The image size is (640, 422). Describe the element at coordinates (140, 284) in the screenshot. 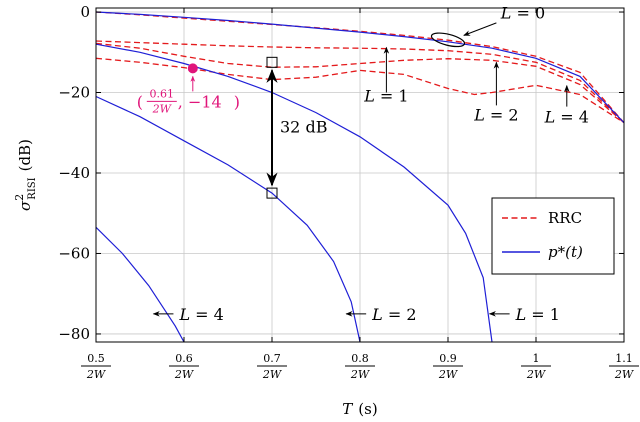

I see `series-line-pstar-L4` at that location.